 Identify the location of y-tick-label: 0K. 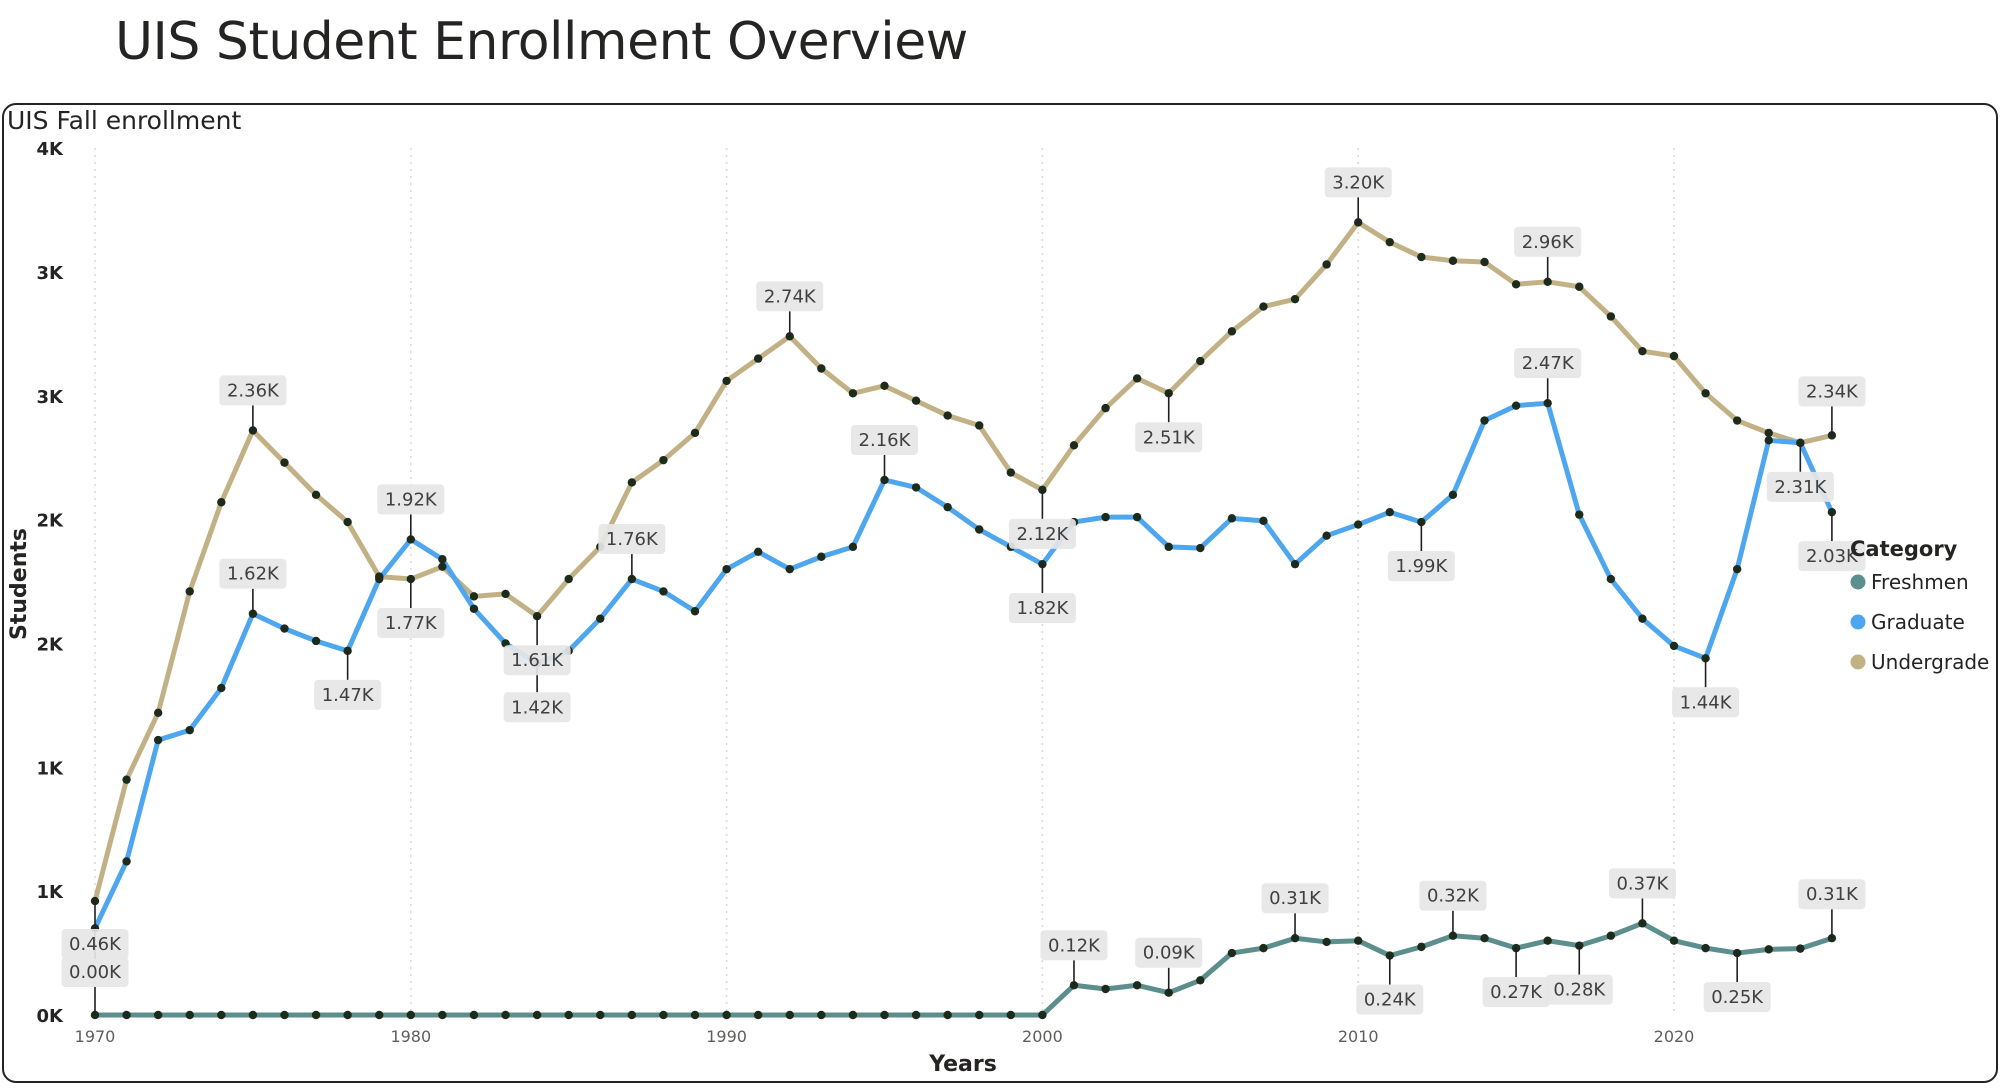
(51, 1016).